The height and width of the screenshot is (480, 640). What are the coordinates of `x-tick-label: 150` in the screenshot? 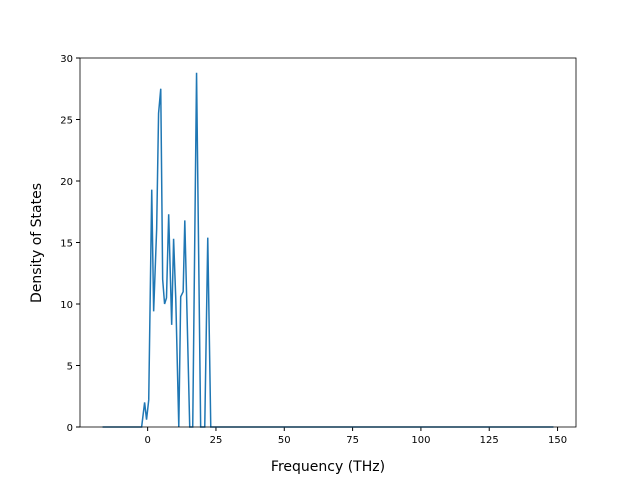 It's located at (557, 440).